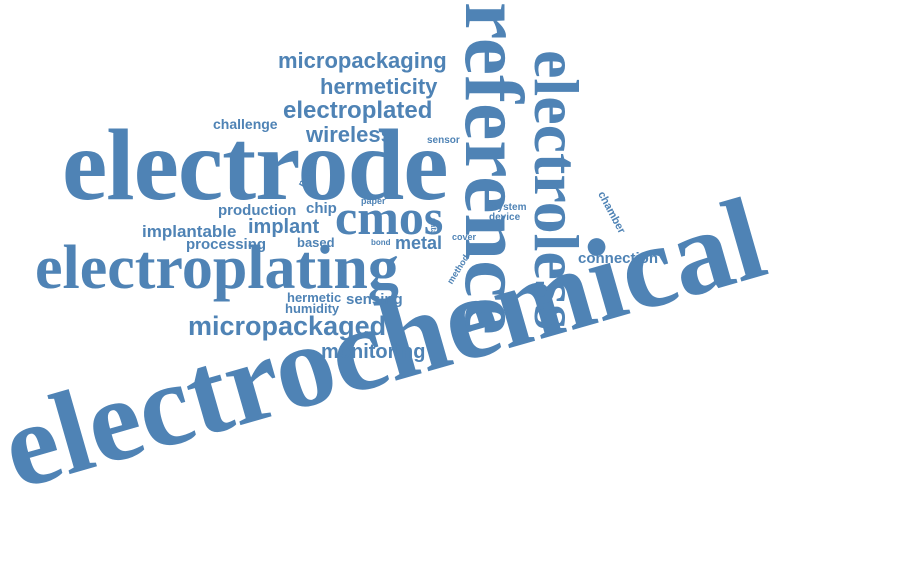 Image resolution: width=900 pixels, height=570 pixels. What do you see at coordinates (257, 210) in the screenshot?
I see `word-production: production` at bounding box center [257, 210].